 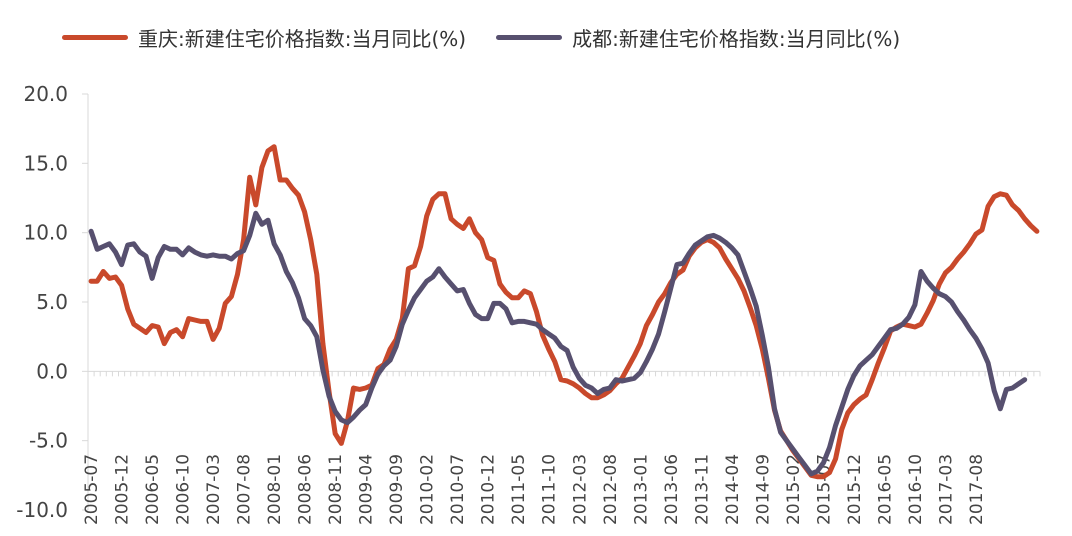 I want to click on x-tick-label: 2010-12, so click(x=489, y=489).